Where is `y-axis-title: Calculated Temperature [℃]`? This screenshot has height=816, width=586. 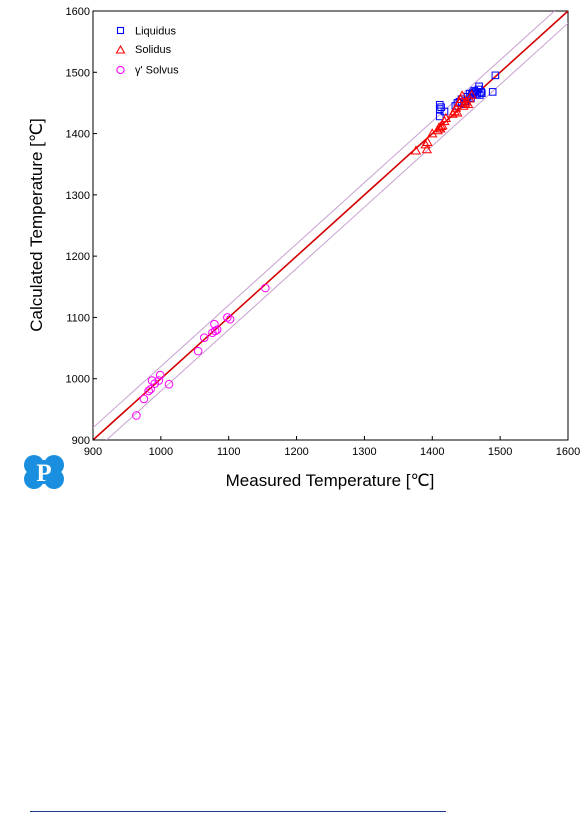 y-axis-title: Calculated Temperature [℃] is located at coordinates (36, 224).